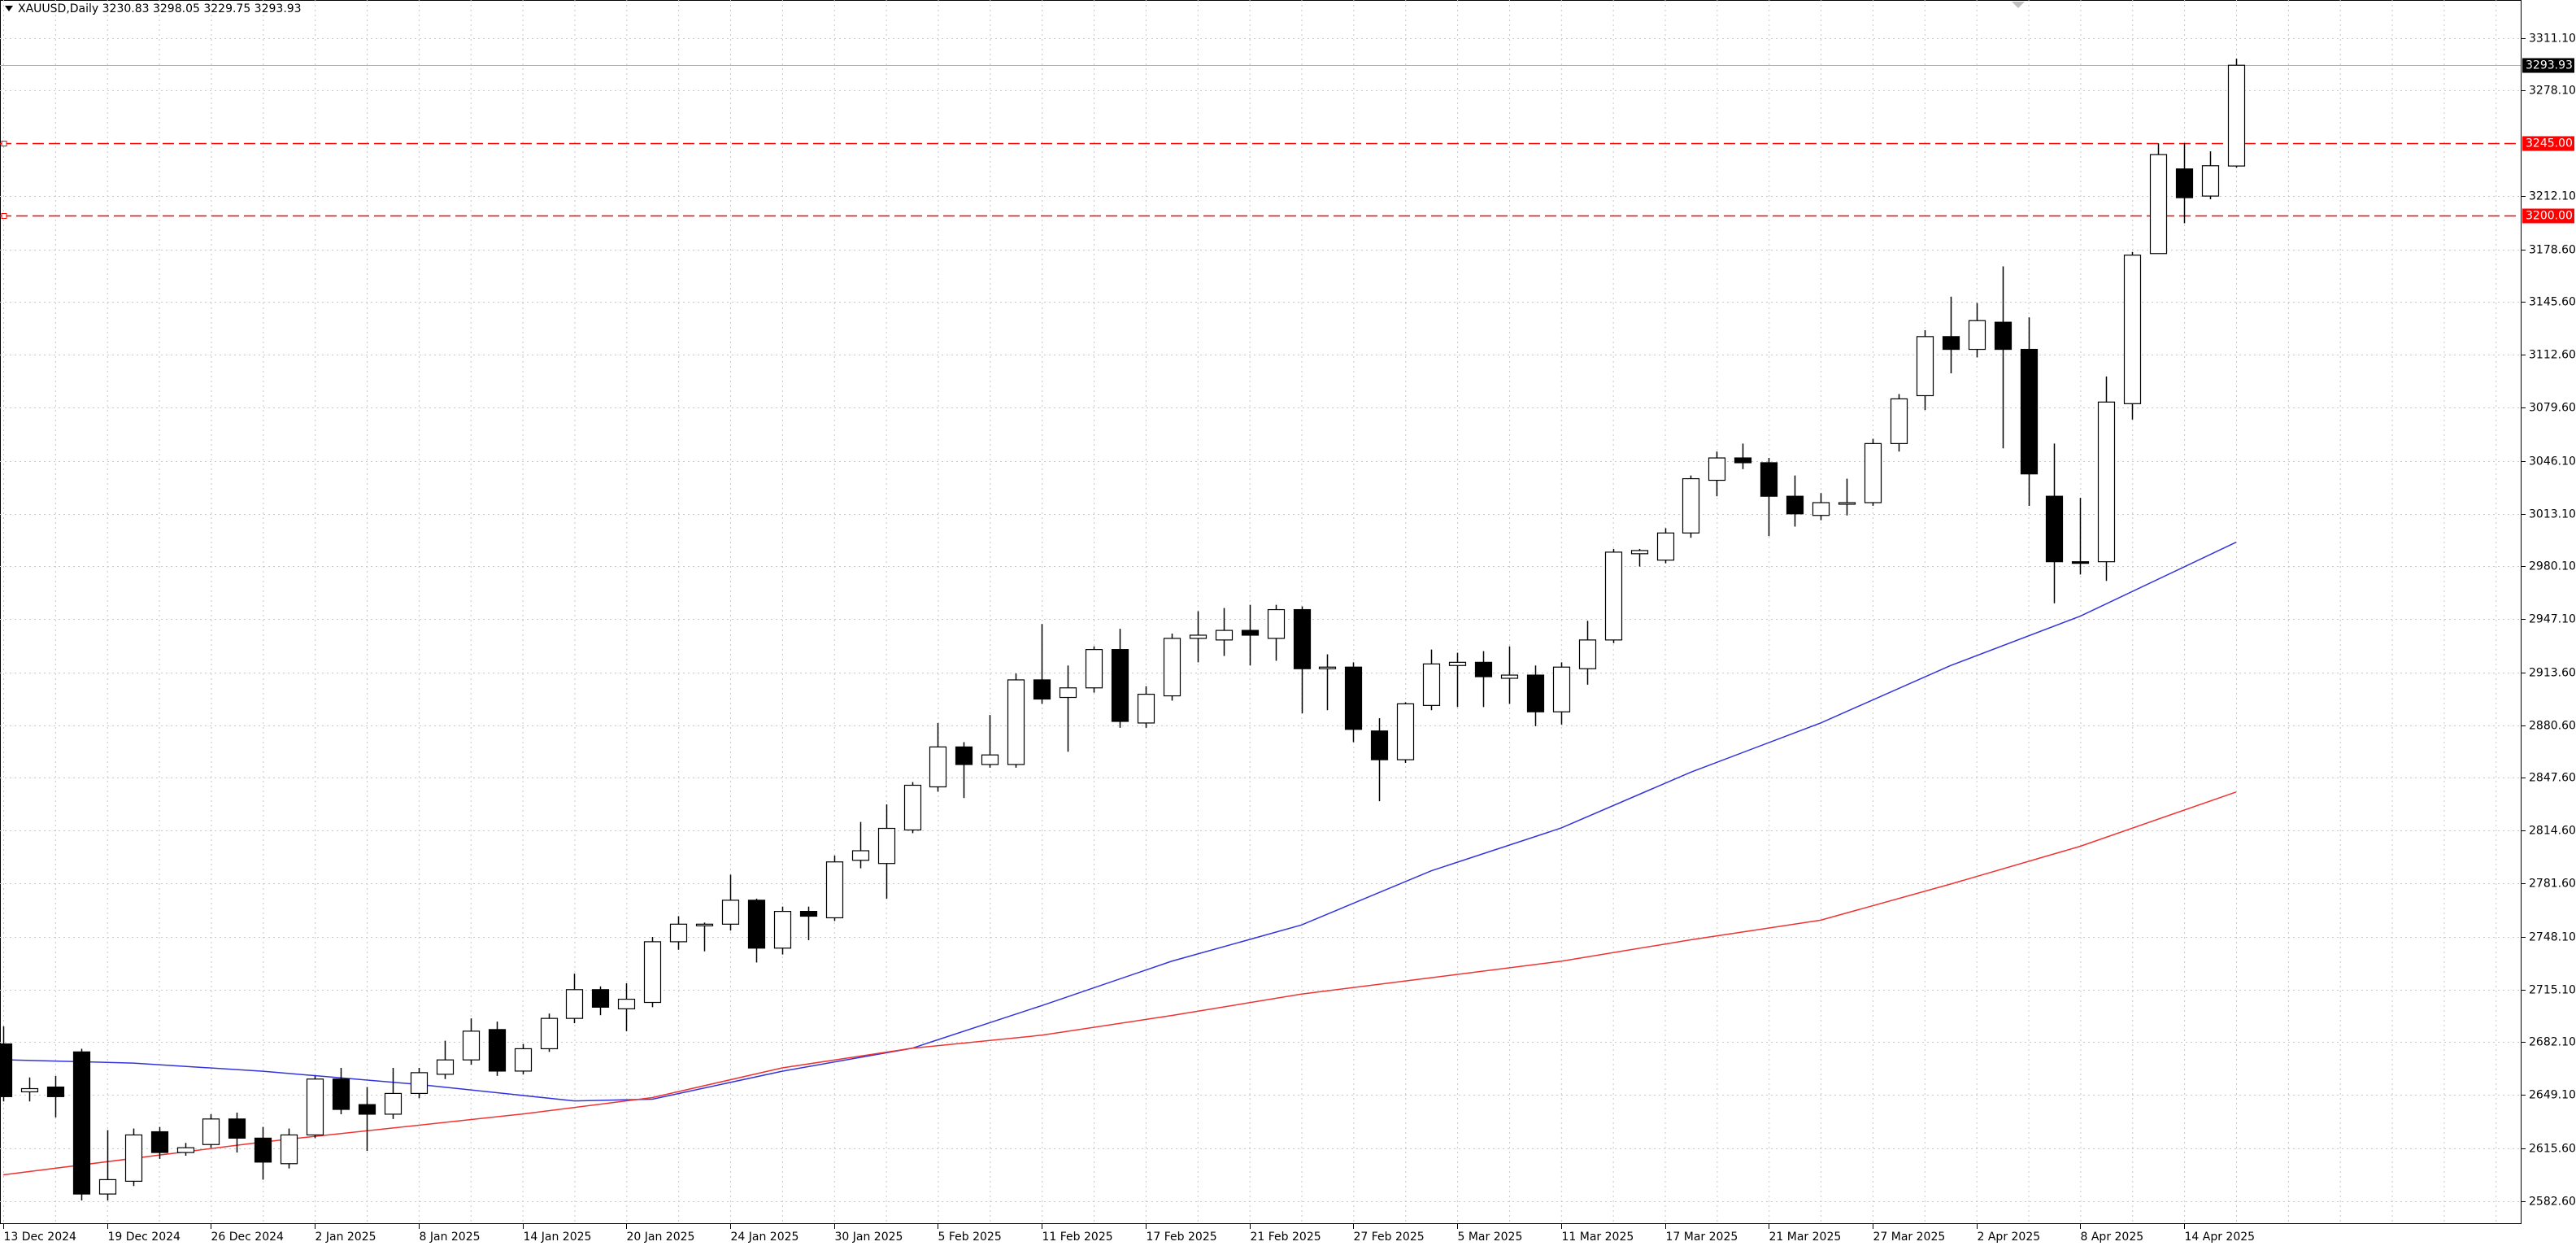 This screenshot has width=2576, height=1246. What do you see at coordinates (765, 1237) in the screenshot?
I see `x-tick-label: 24 Jan 2025` at bounding box center [765, 1237].